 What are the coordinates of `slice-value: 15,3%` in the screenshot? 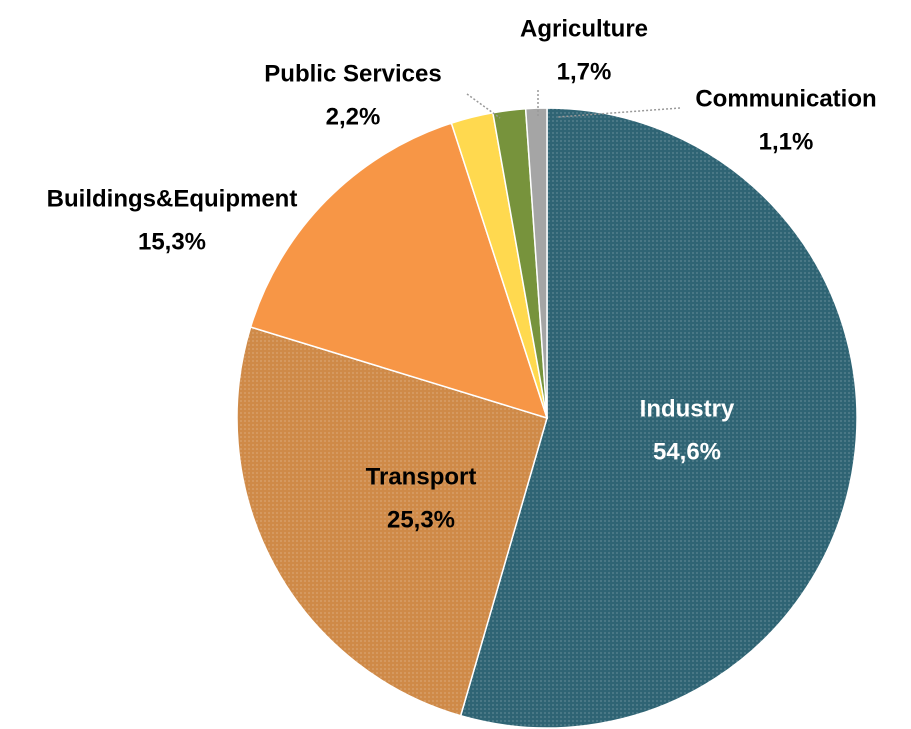 It's located at (172, 241).